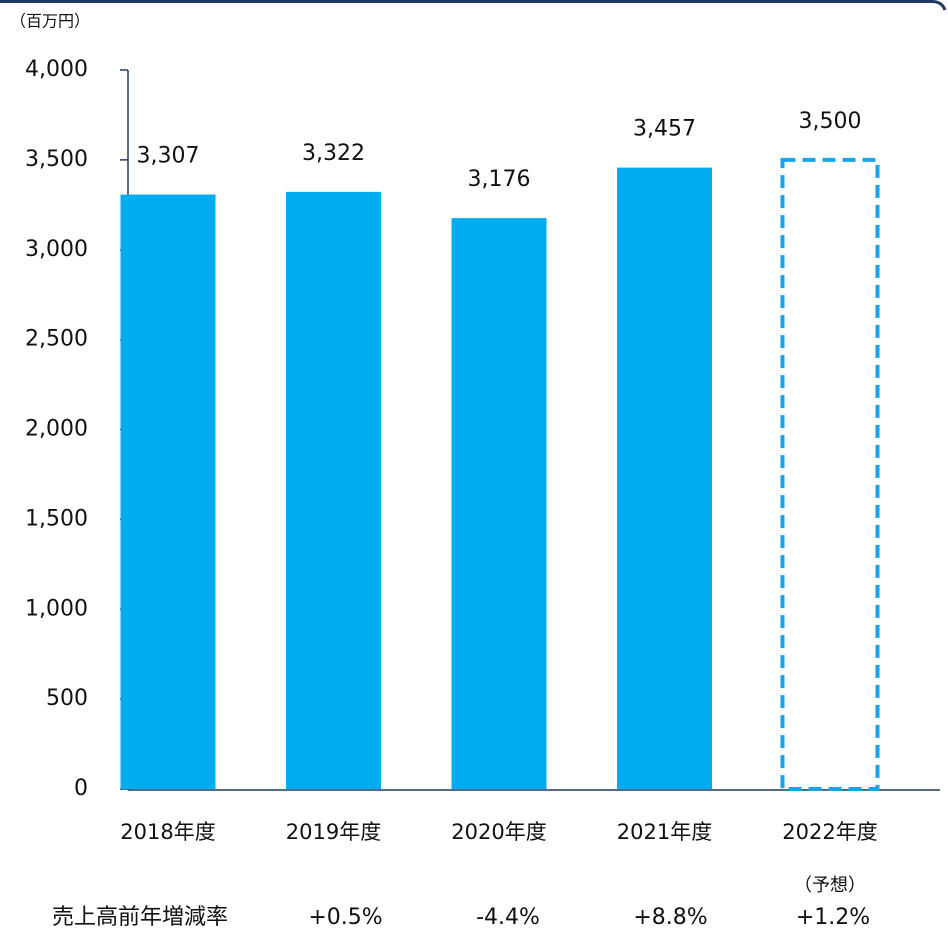 This screenshot has height=933, width=948. What do you see at coordinates (56, 518) in the screenshot?
I see `y-tick-label: 1,500` at bounding box center [56, 518].